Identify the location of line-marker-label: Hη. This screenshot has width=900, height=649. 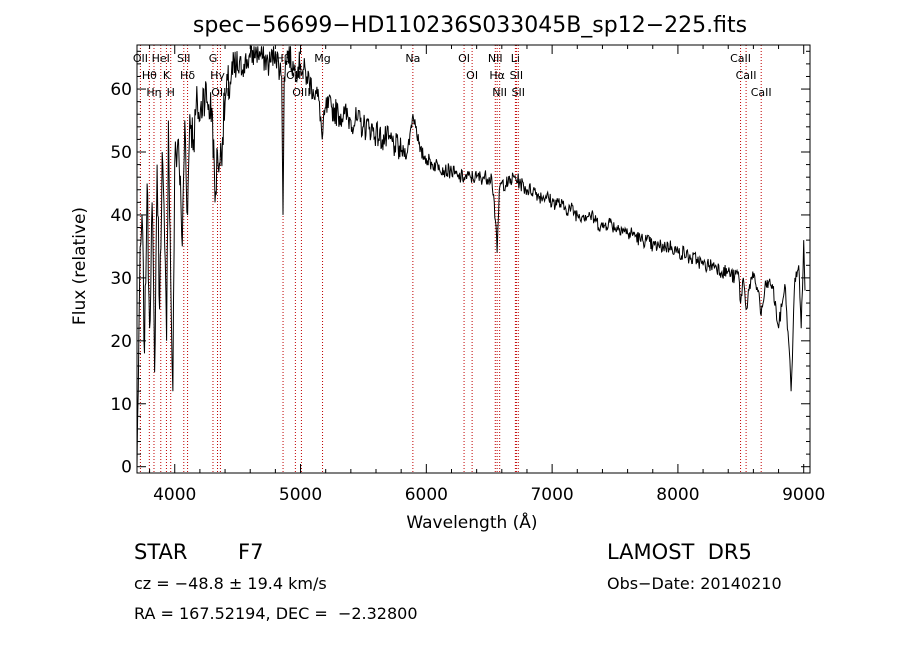
(153, 92).